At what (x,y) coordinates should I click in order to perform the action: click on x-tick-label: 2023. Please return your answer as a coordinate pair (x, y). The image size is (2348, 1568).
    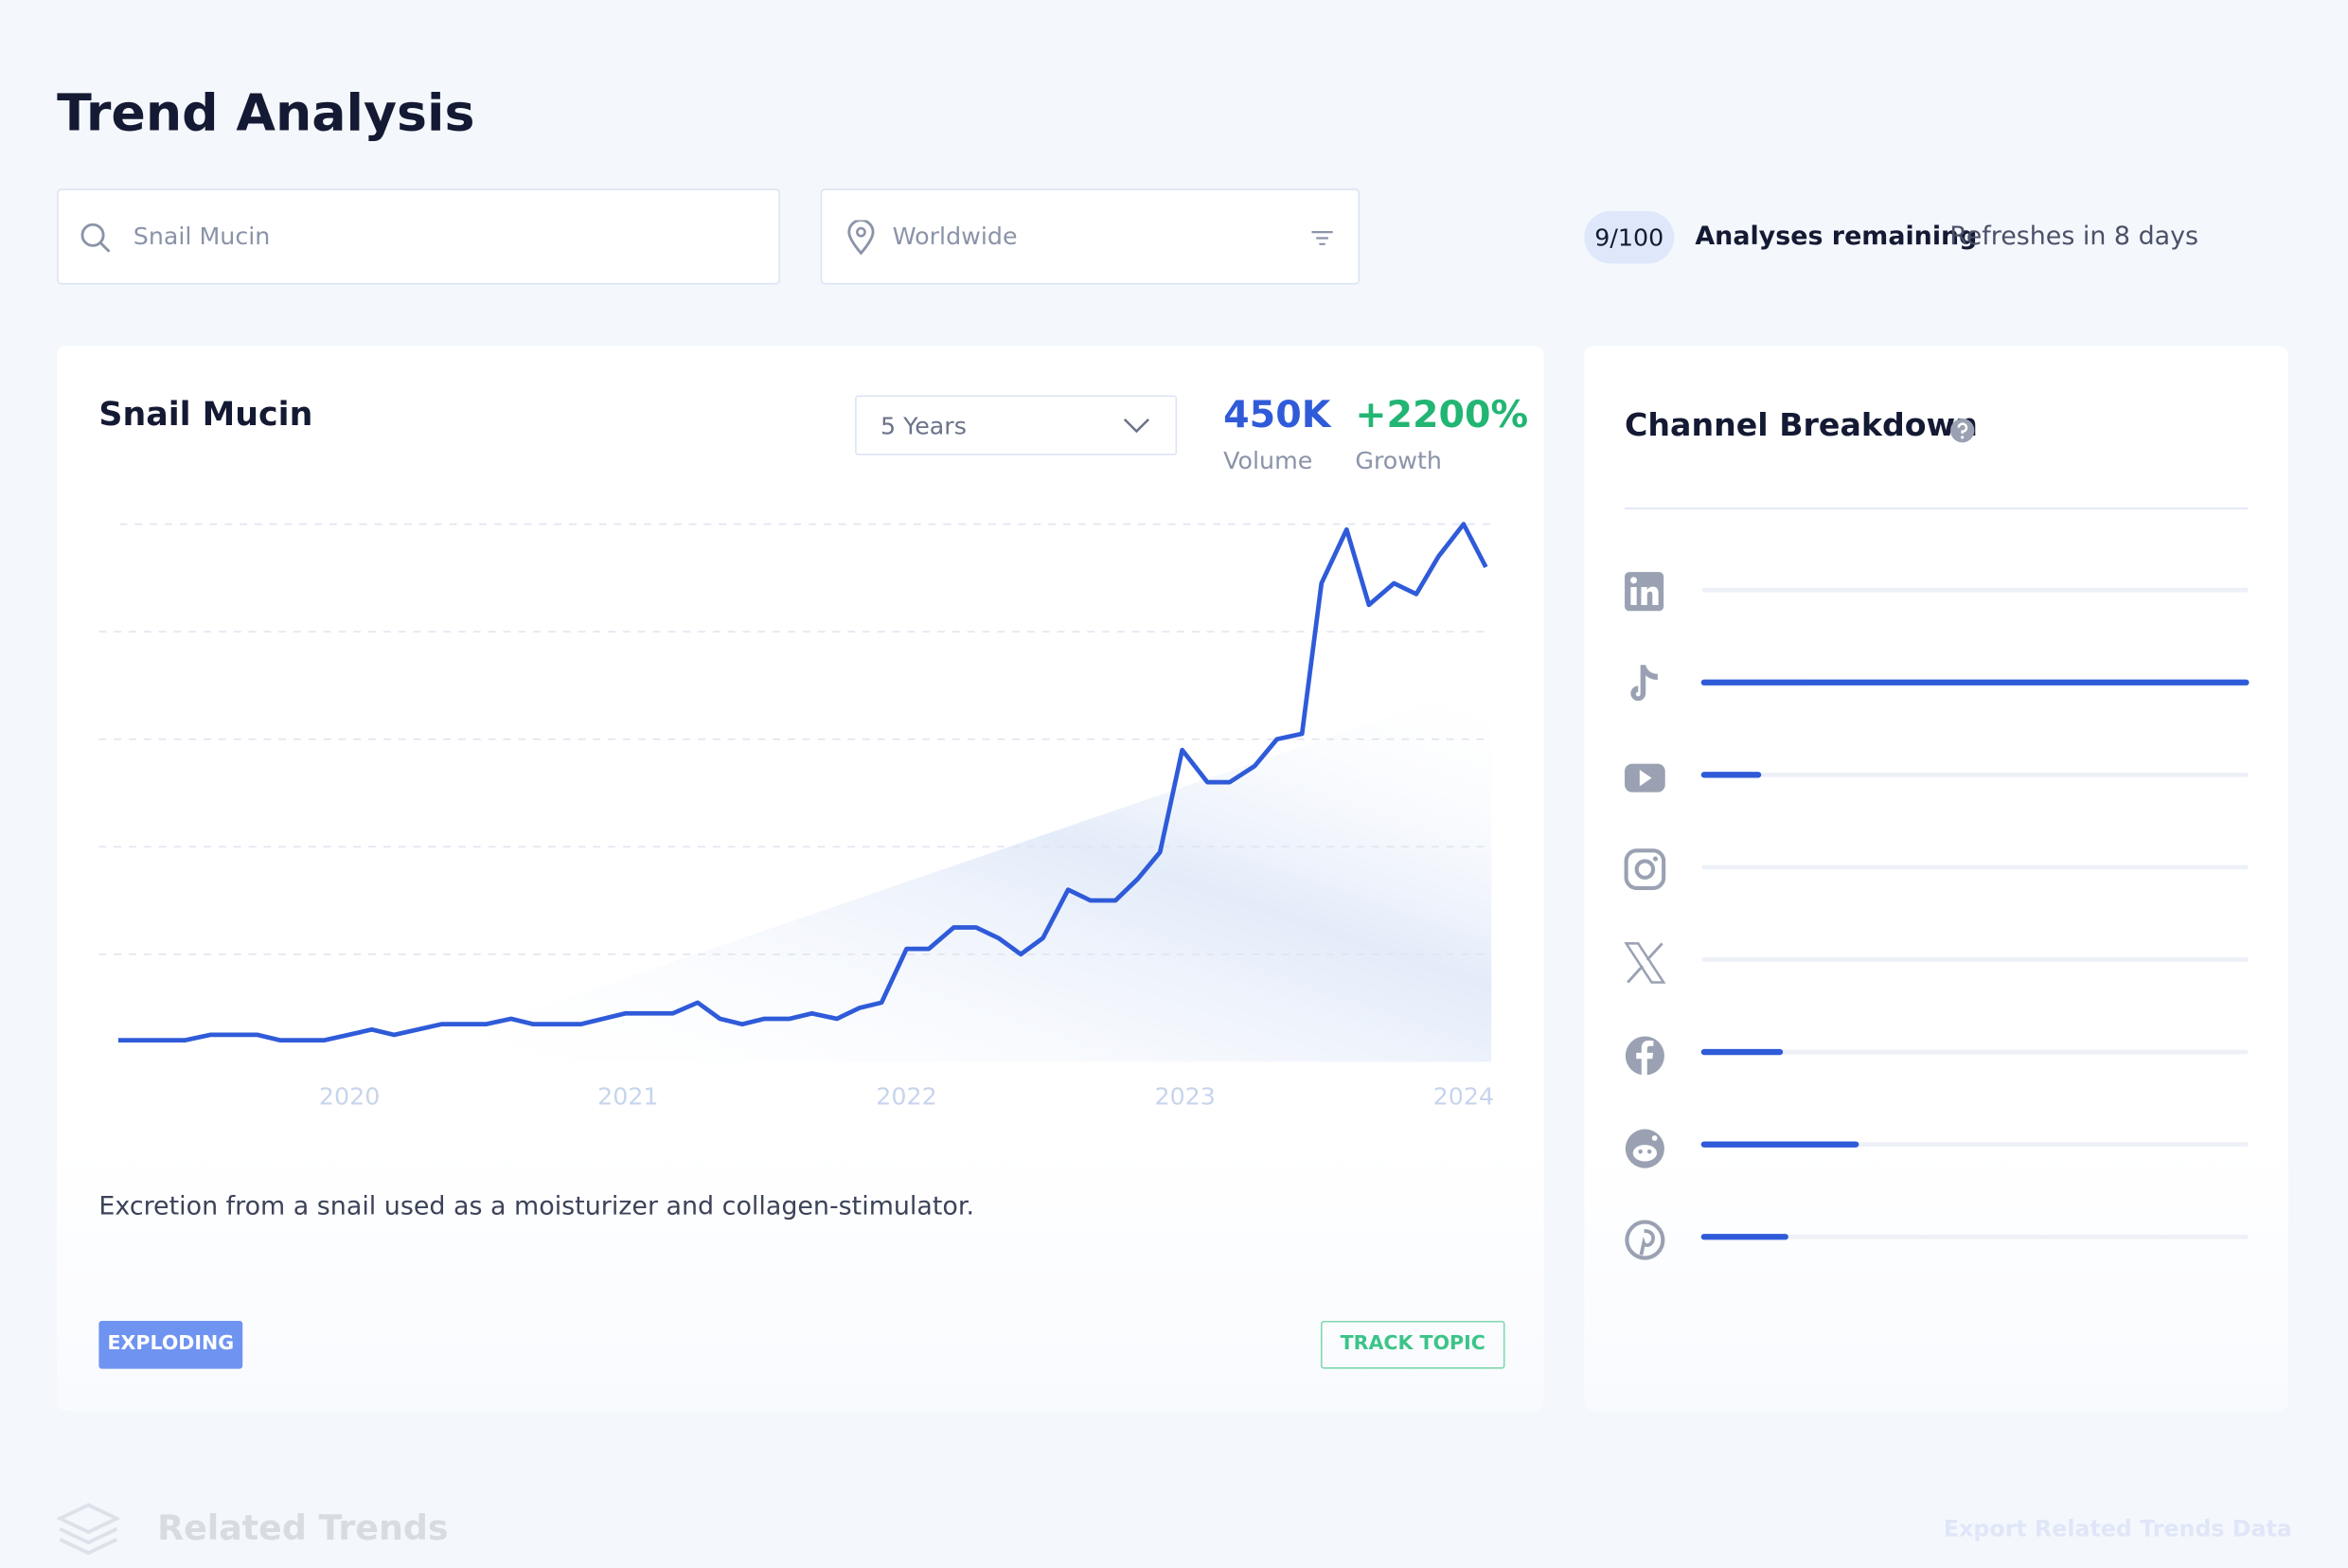
    Looking at the image, I should click on (1184, 1096).